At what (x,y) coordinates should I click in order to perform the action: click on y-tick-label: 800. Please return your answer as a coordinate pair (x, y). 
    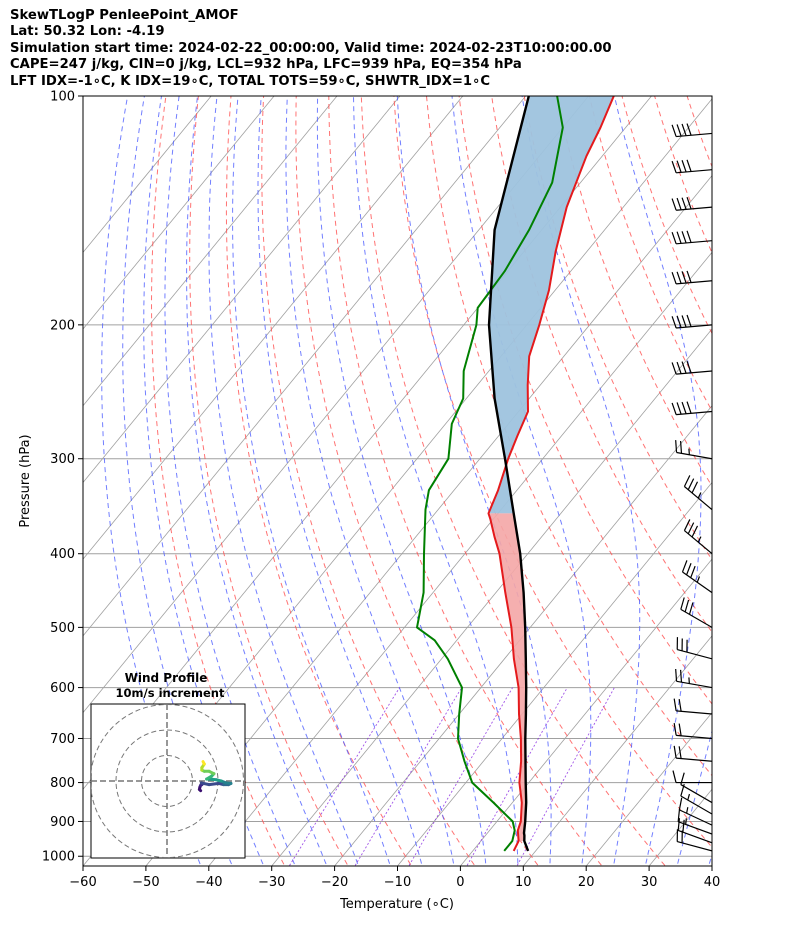
    Looking at the image, I should click on (62, 783).